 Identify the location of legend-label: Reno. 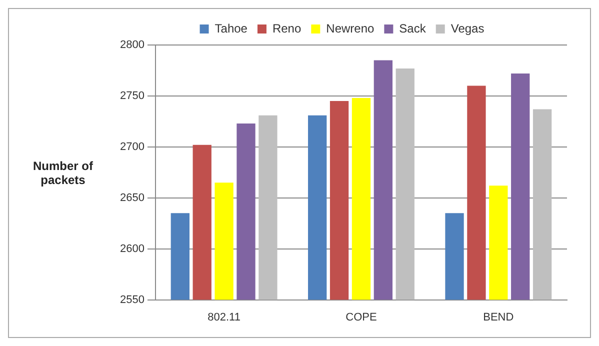
(287, 28).